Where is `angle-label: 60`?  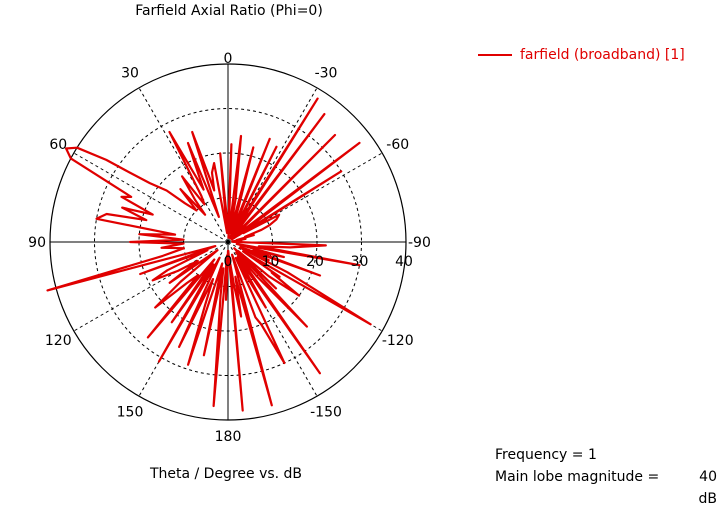
angle-label: 60 is located at coordinates (58, 145).